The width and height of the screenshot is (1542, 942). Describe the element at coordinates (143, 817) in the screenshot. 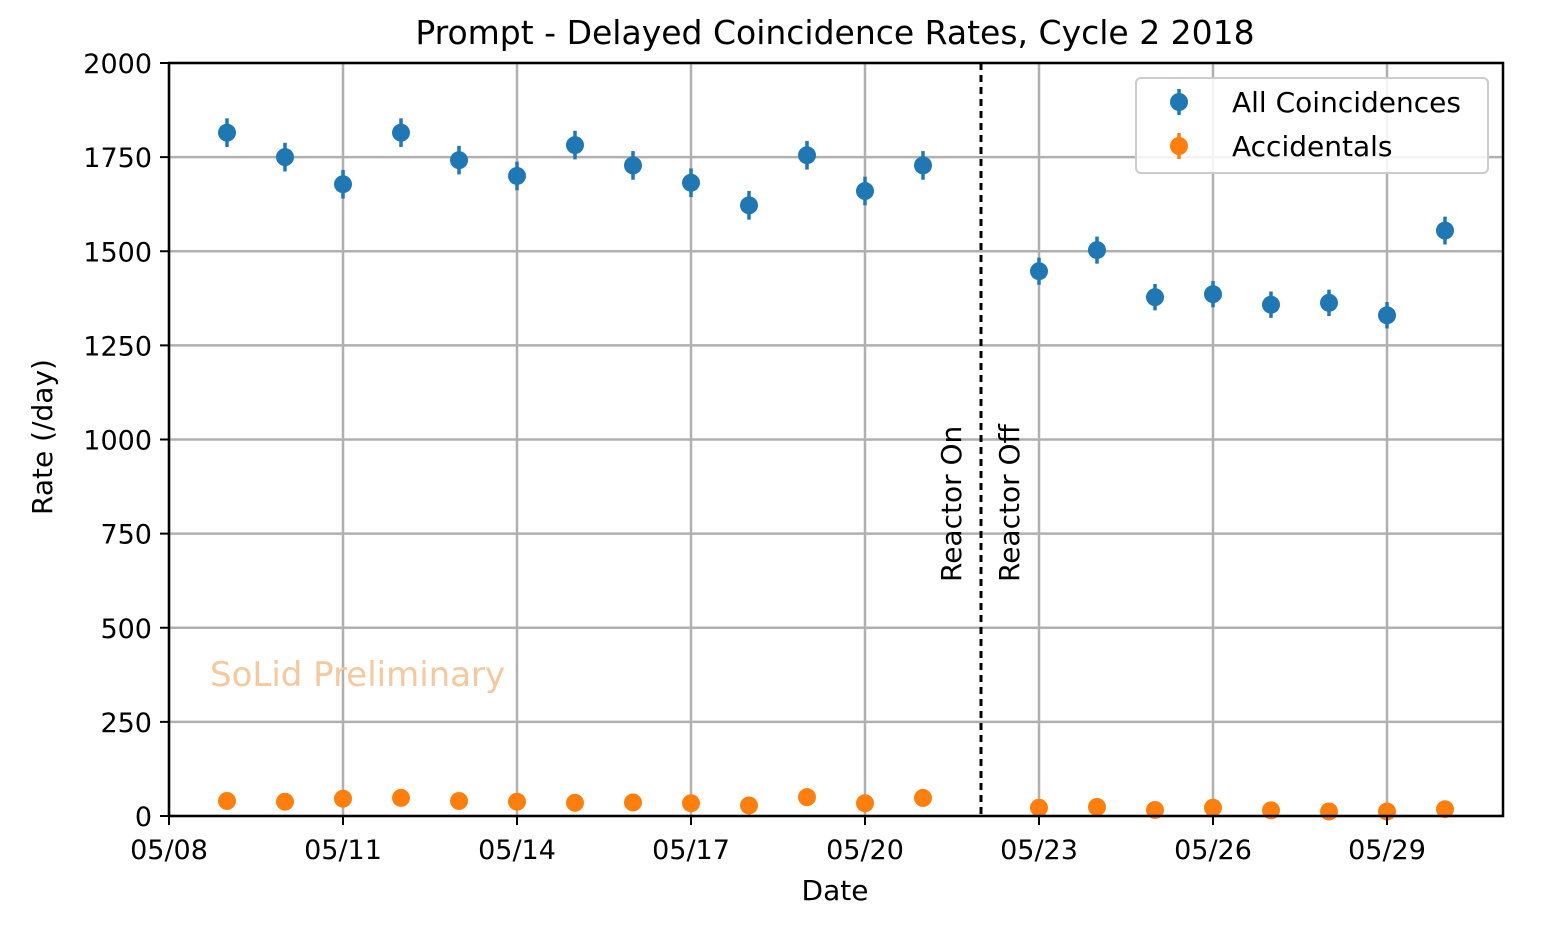

I see `y-tick-label: 0` at that location.